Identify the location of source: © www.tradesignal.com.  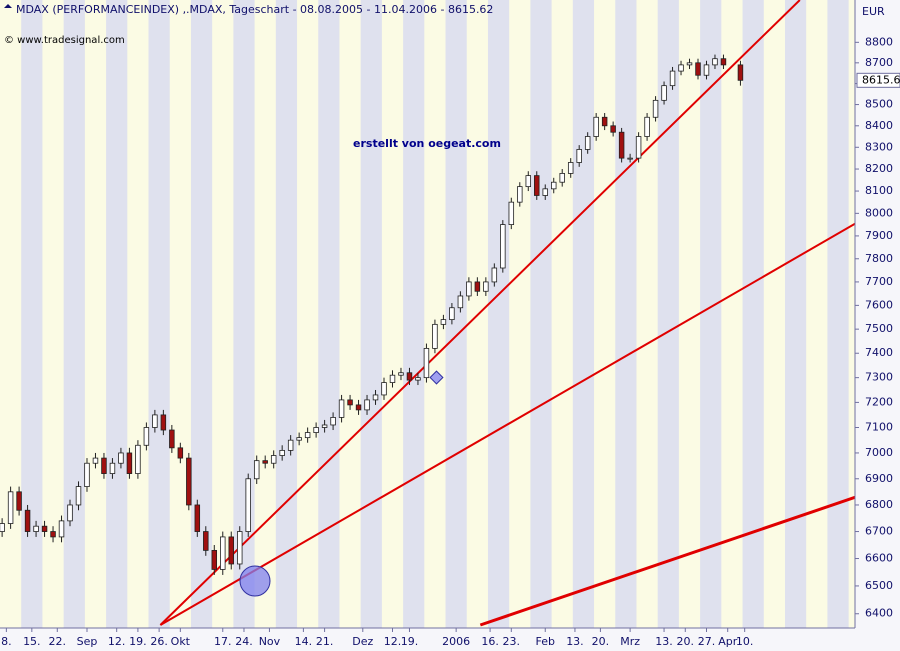
(64, 40).